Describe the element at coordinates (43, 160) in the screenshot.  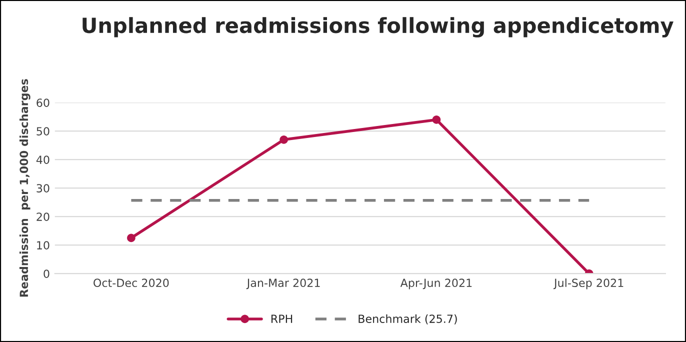
I see `y-tick-label: 40` at that location.